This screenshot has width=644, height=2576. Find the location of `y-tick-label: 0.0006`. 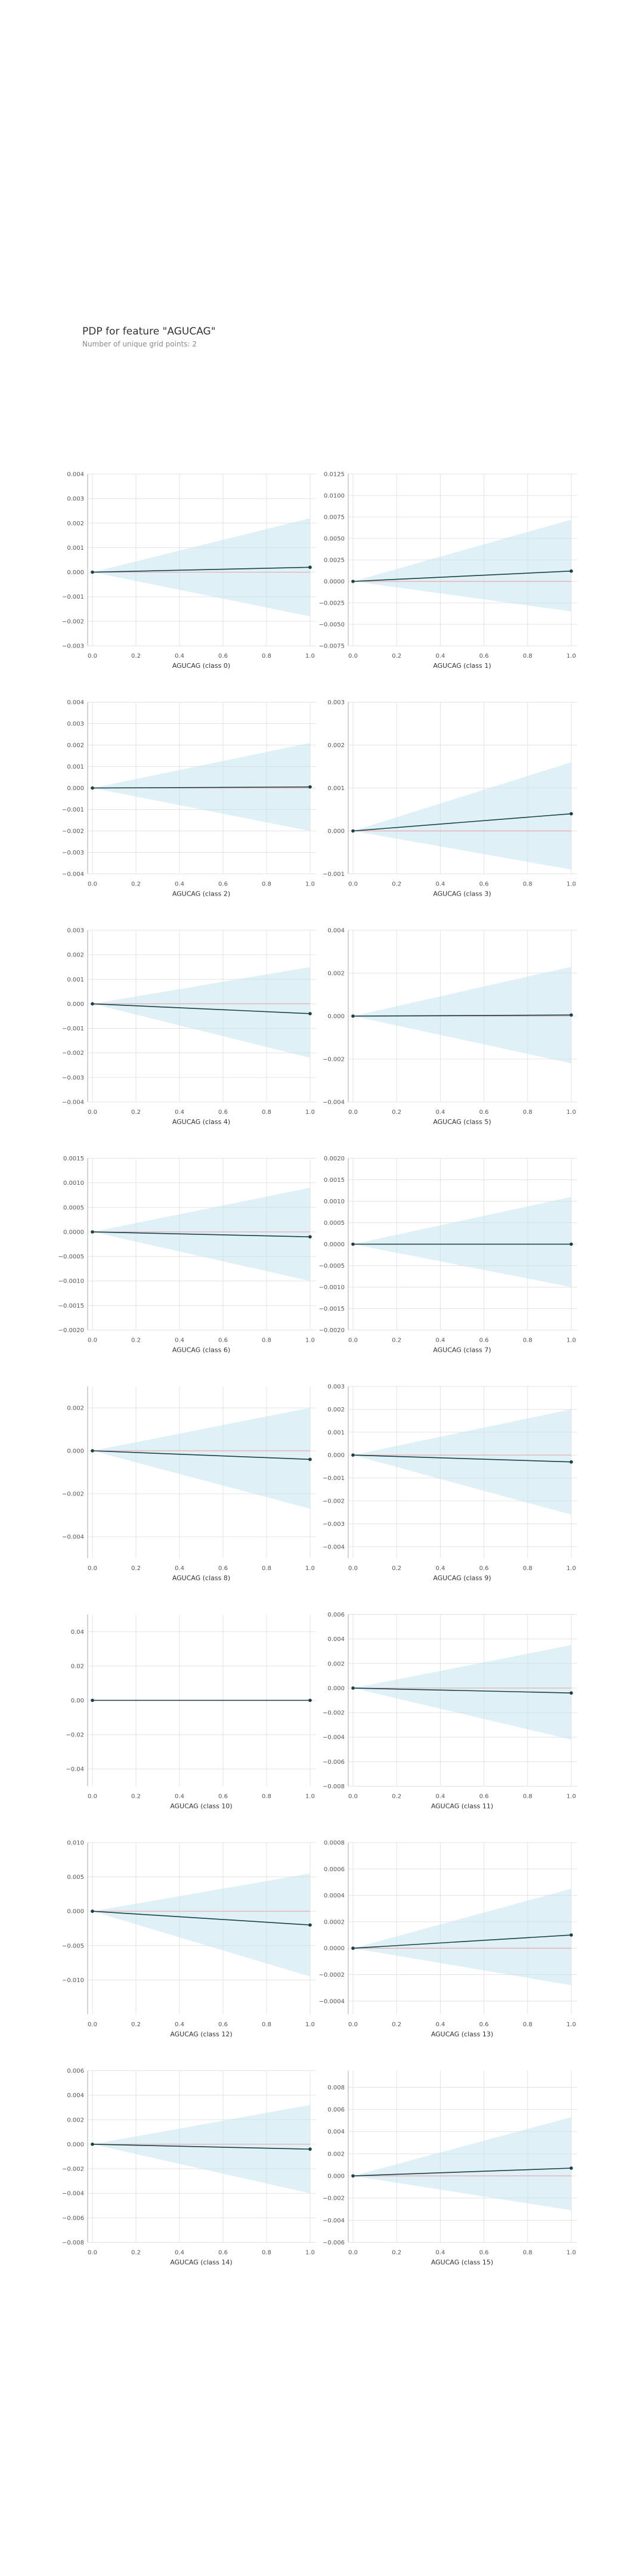

y-tick-label: 0.0006 is located at coordinates (334, 1870).